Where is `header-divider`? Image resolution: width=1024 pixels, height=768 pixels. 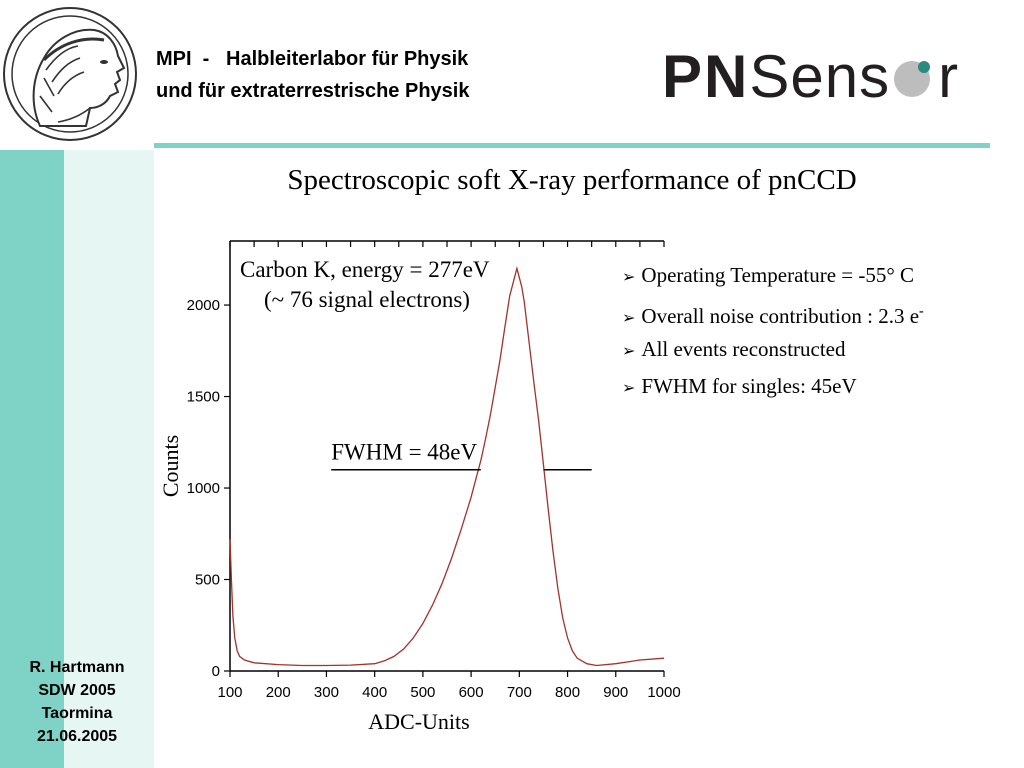
header-divider is located at coordinates (572, 145).